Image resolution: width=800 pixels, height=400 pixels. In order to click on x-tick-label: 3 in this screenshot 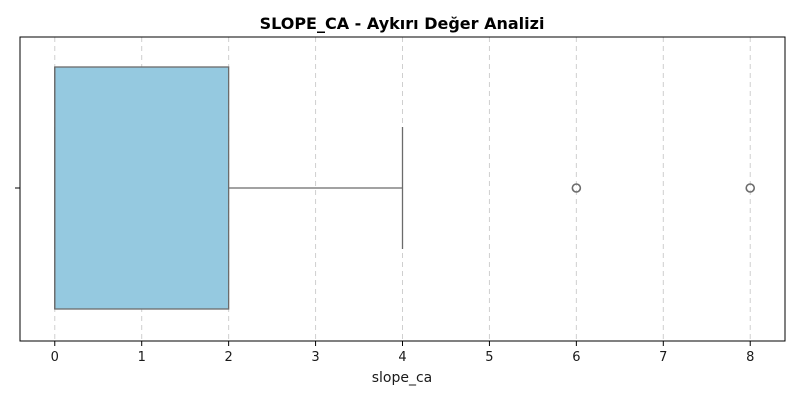, I will do `click(315, 357)`.